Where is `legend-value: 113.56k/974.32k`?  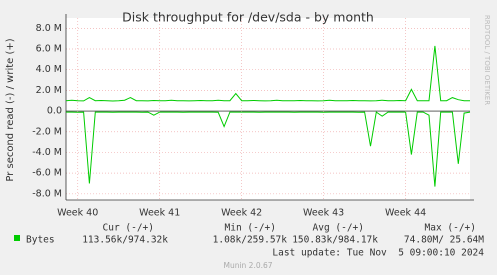
legend-value: 113.56k/974.32k is located at coordinates (125, 240).